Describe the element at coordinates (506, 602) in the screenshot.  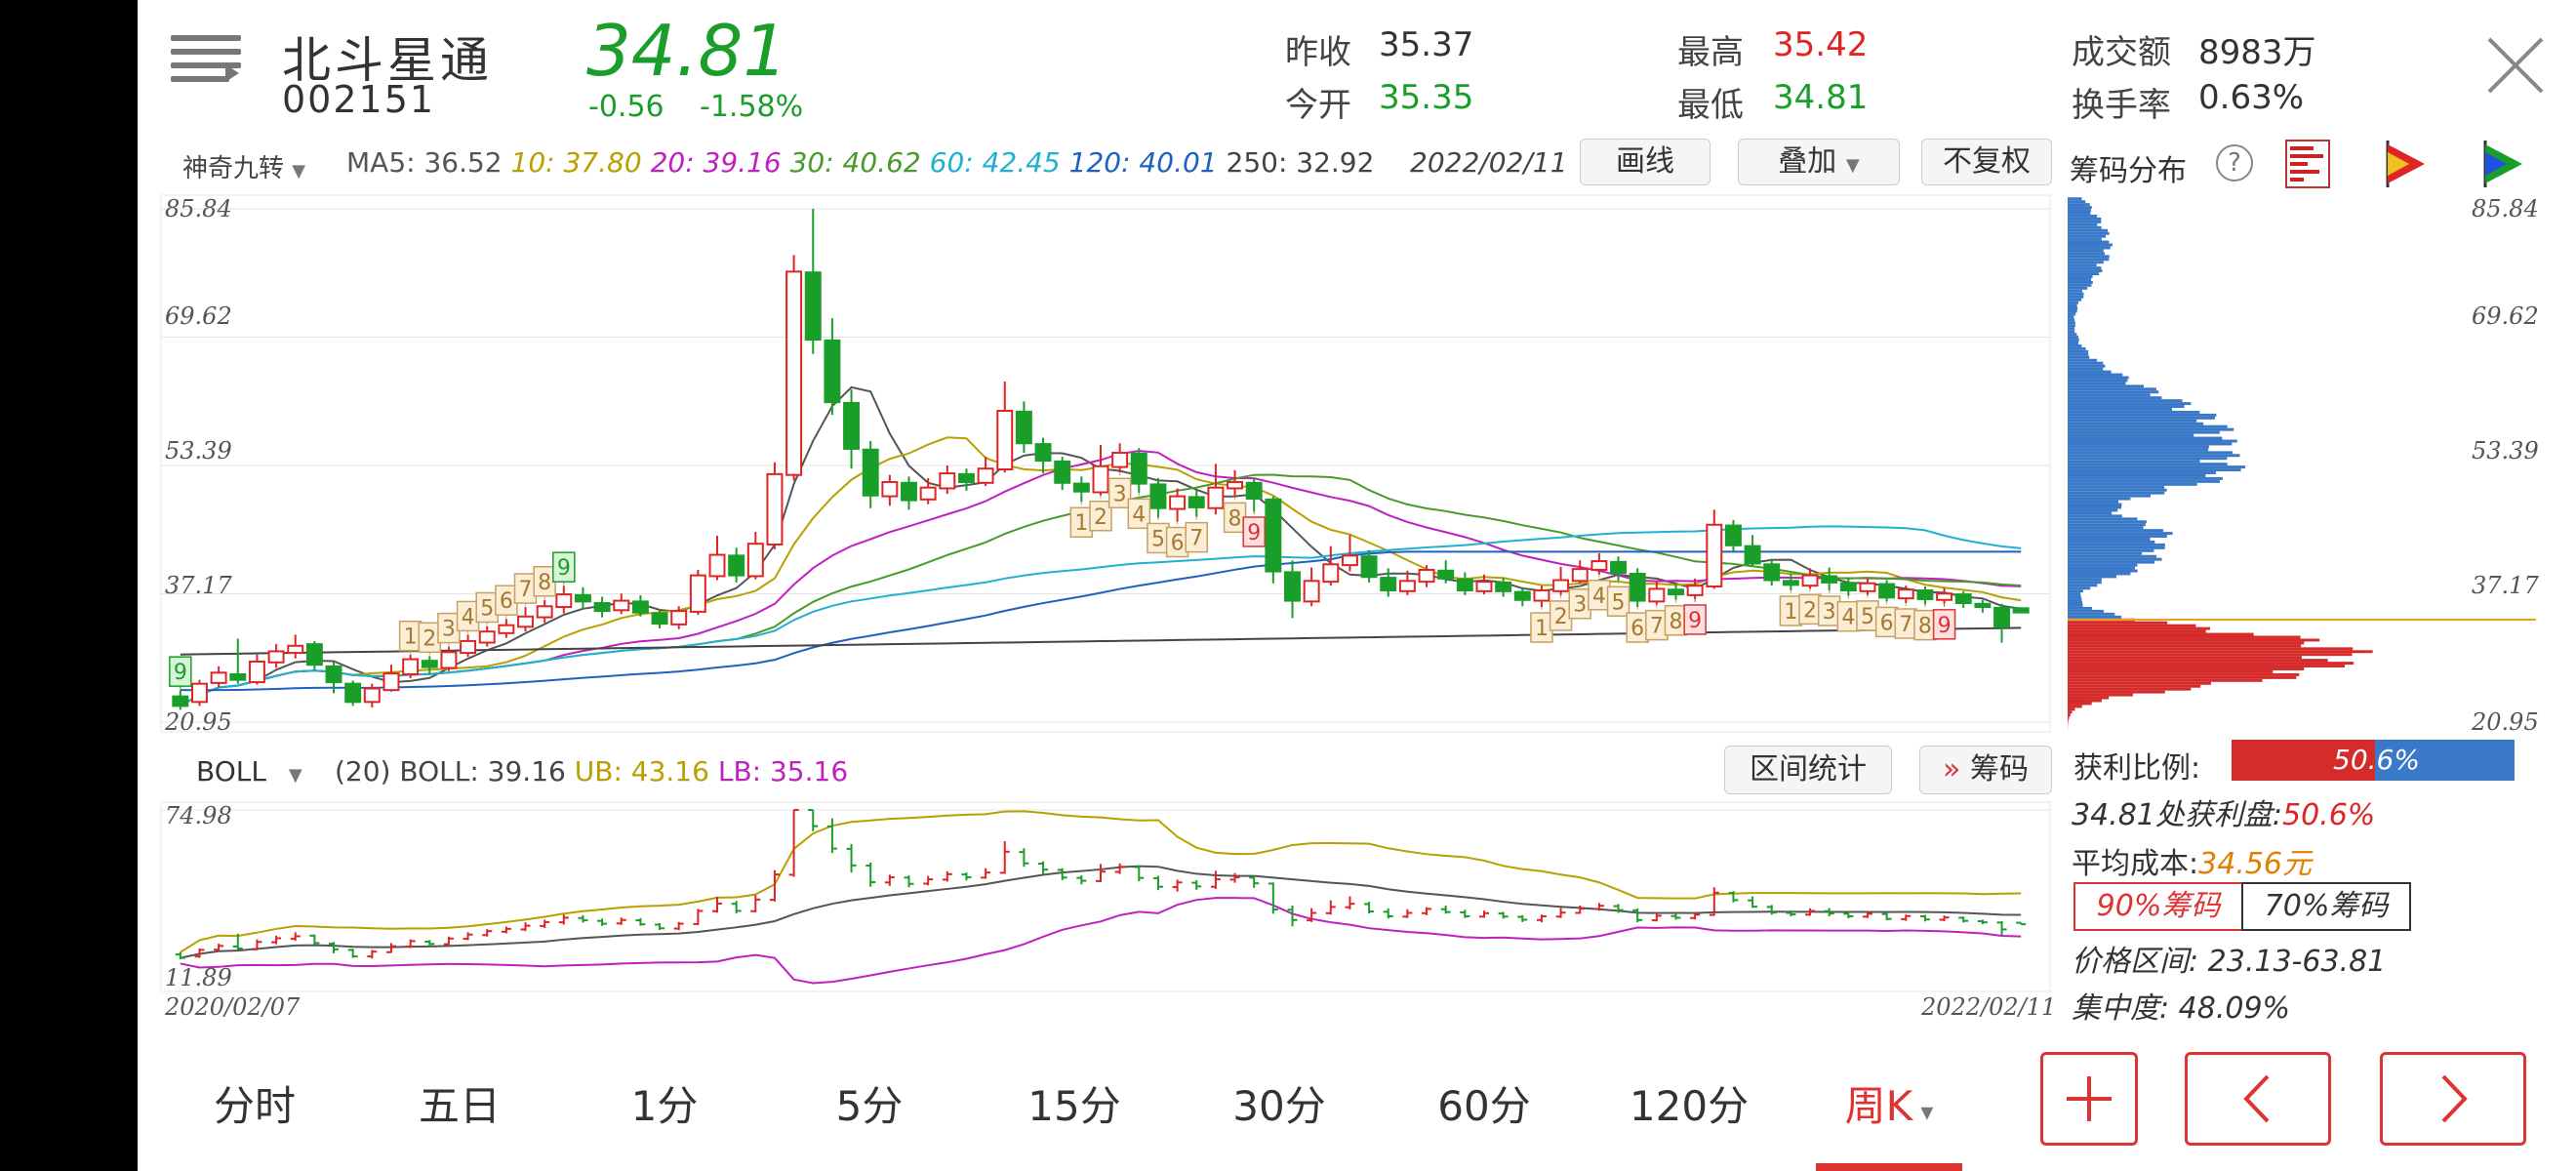
I see `nine-turn-marker: 6` at that location.